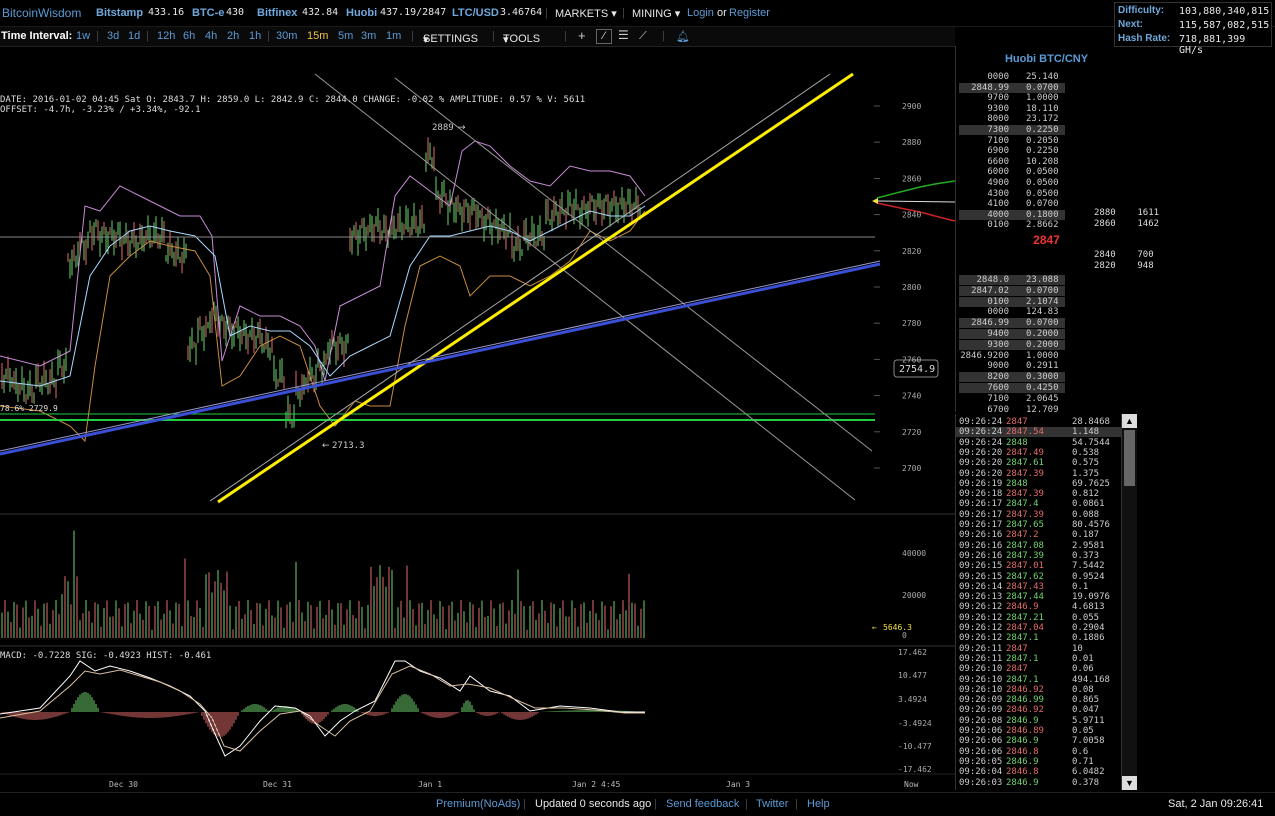 Image resolution: width=1275 pixels, height=816 pixels. Describe the element at coordinates (1038, 741) in the screenshot. I see `trade-row: 09:26:06 2846.9 7.0058` at that location.